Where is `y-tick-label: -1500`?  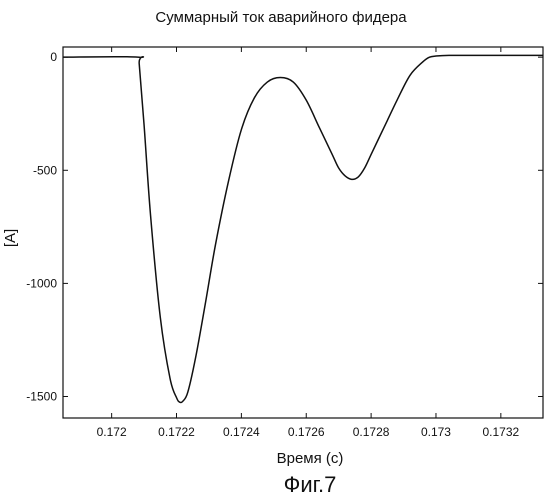 y-tick-label: -1500 is located at coordinates (41, 397).